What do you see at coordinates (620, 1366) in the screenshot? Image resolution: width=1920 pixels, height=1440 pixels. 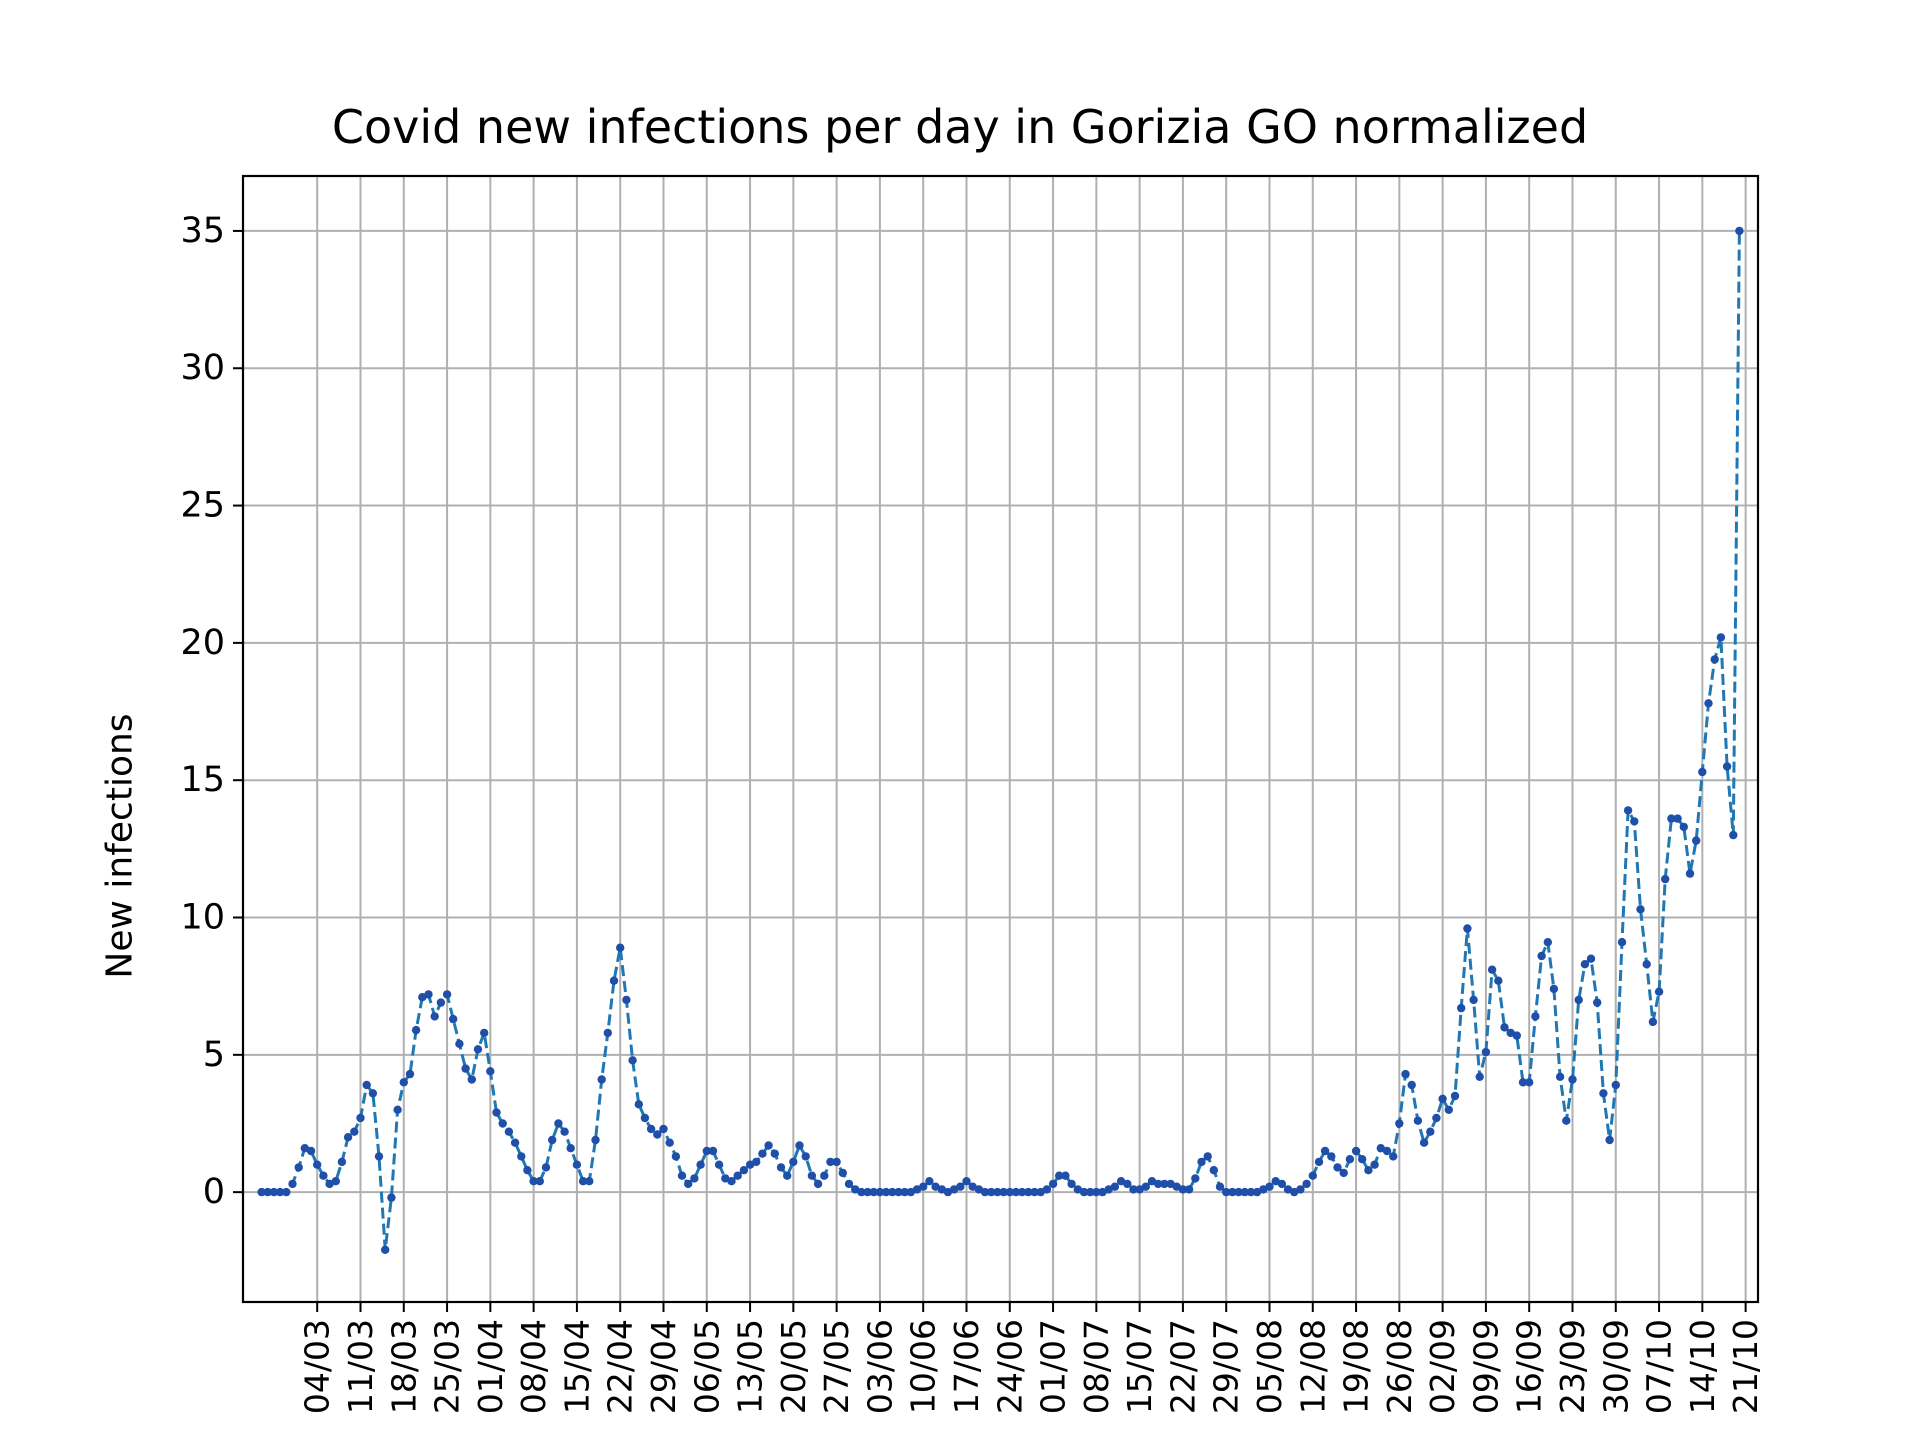 I see `x-tick-label: 22/04` at bounding box center [620, 1366].